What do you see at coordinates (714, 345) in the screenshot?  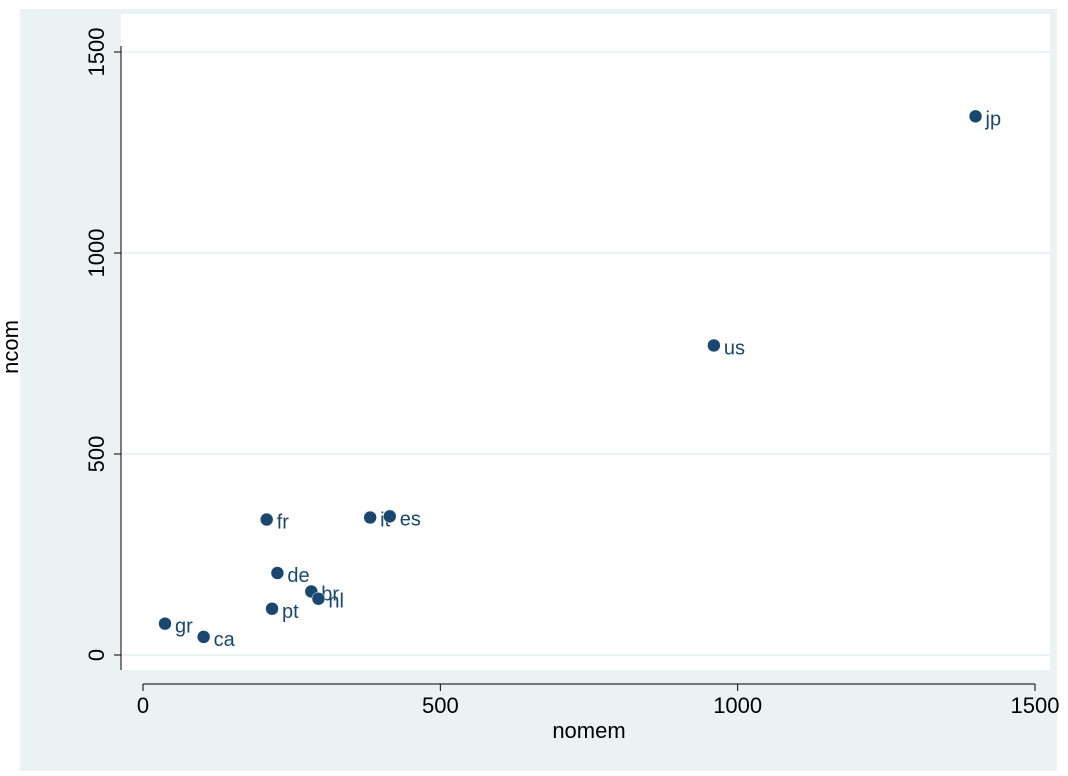 I see `data-point-us` at bounding box center [714, 345].